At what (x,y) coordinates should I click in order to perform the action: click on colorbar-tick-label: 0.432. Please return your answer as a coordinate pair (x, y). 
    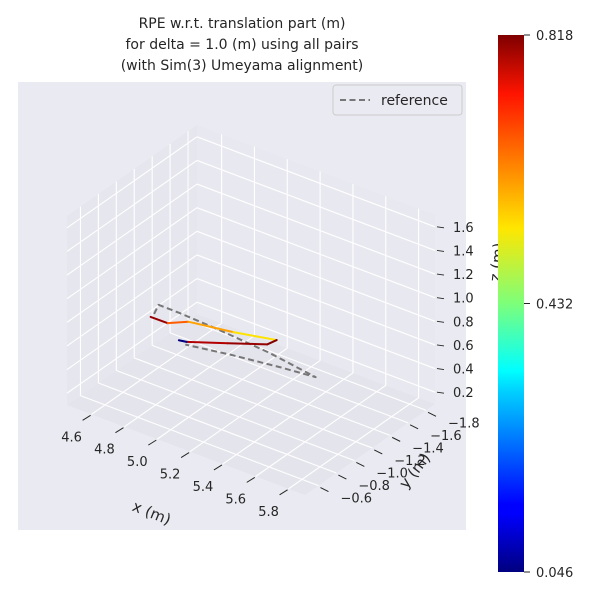
    Looking at the image, I should click on (554, 305).